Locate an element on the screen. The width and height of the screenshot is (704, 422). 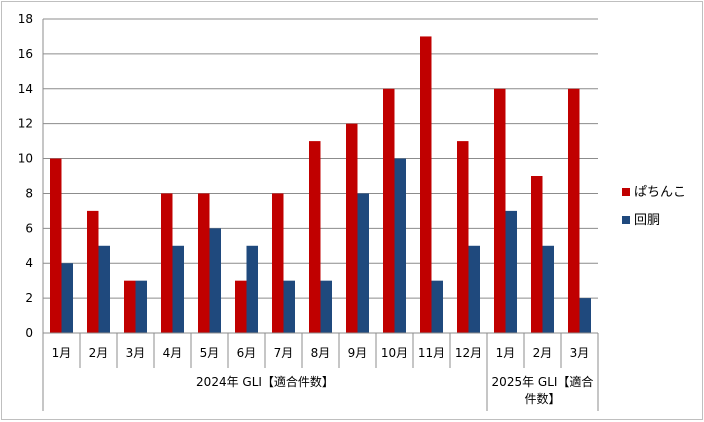
y-tick-label: 18 is located at coordinates (25, 19).